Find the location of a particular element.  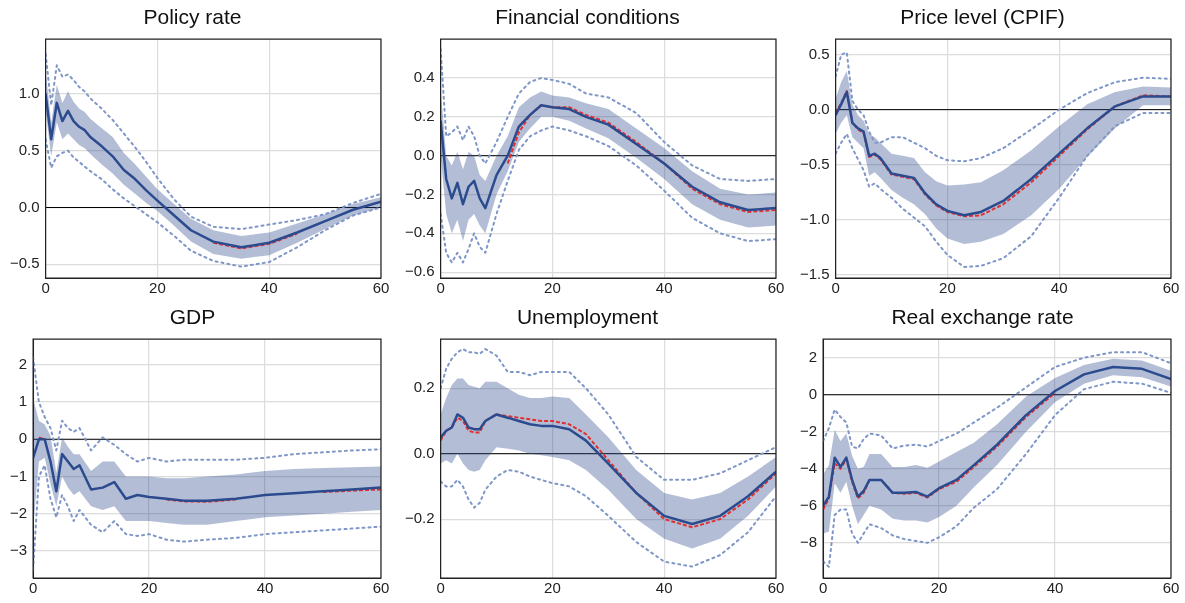

y-tick-label: −0.4 is located at coordinates (419, 232).